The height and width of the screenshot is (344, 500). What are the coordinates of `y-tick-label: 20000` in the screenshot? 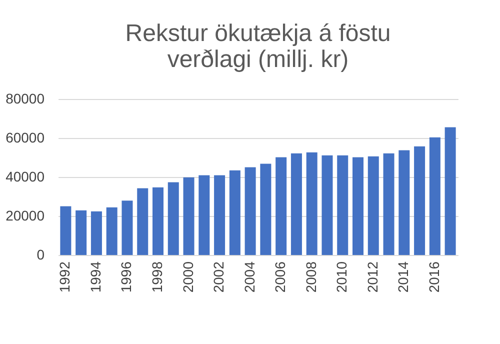 It's located at (25, 216).